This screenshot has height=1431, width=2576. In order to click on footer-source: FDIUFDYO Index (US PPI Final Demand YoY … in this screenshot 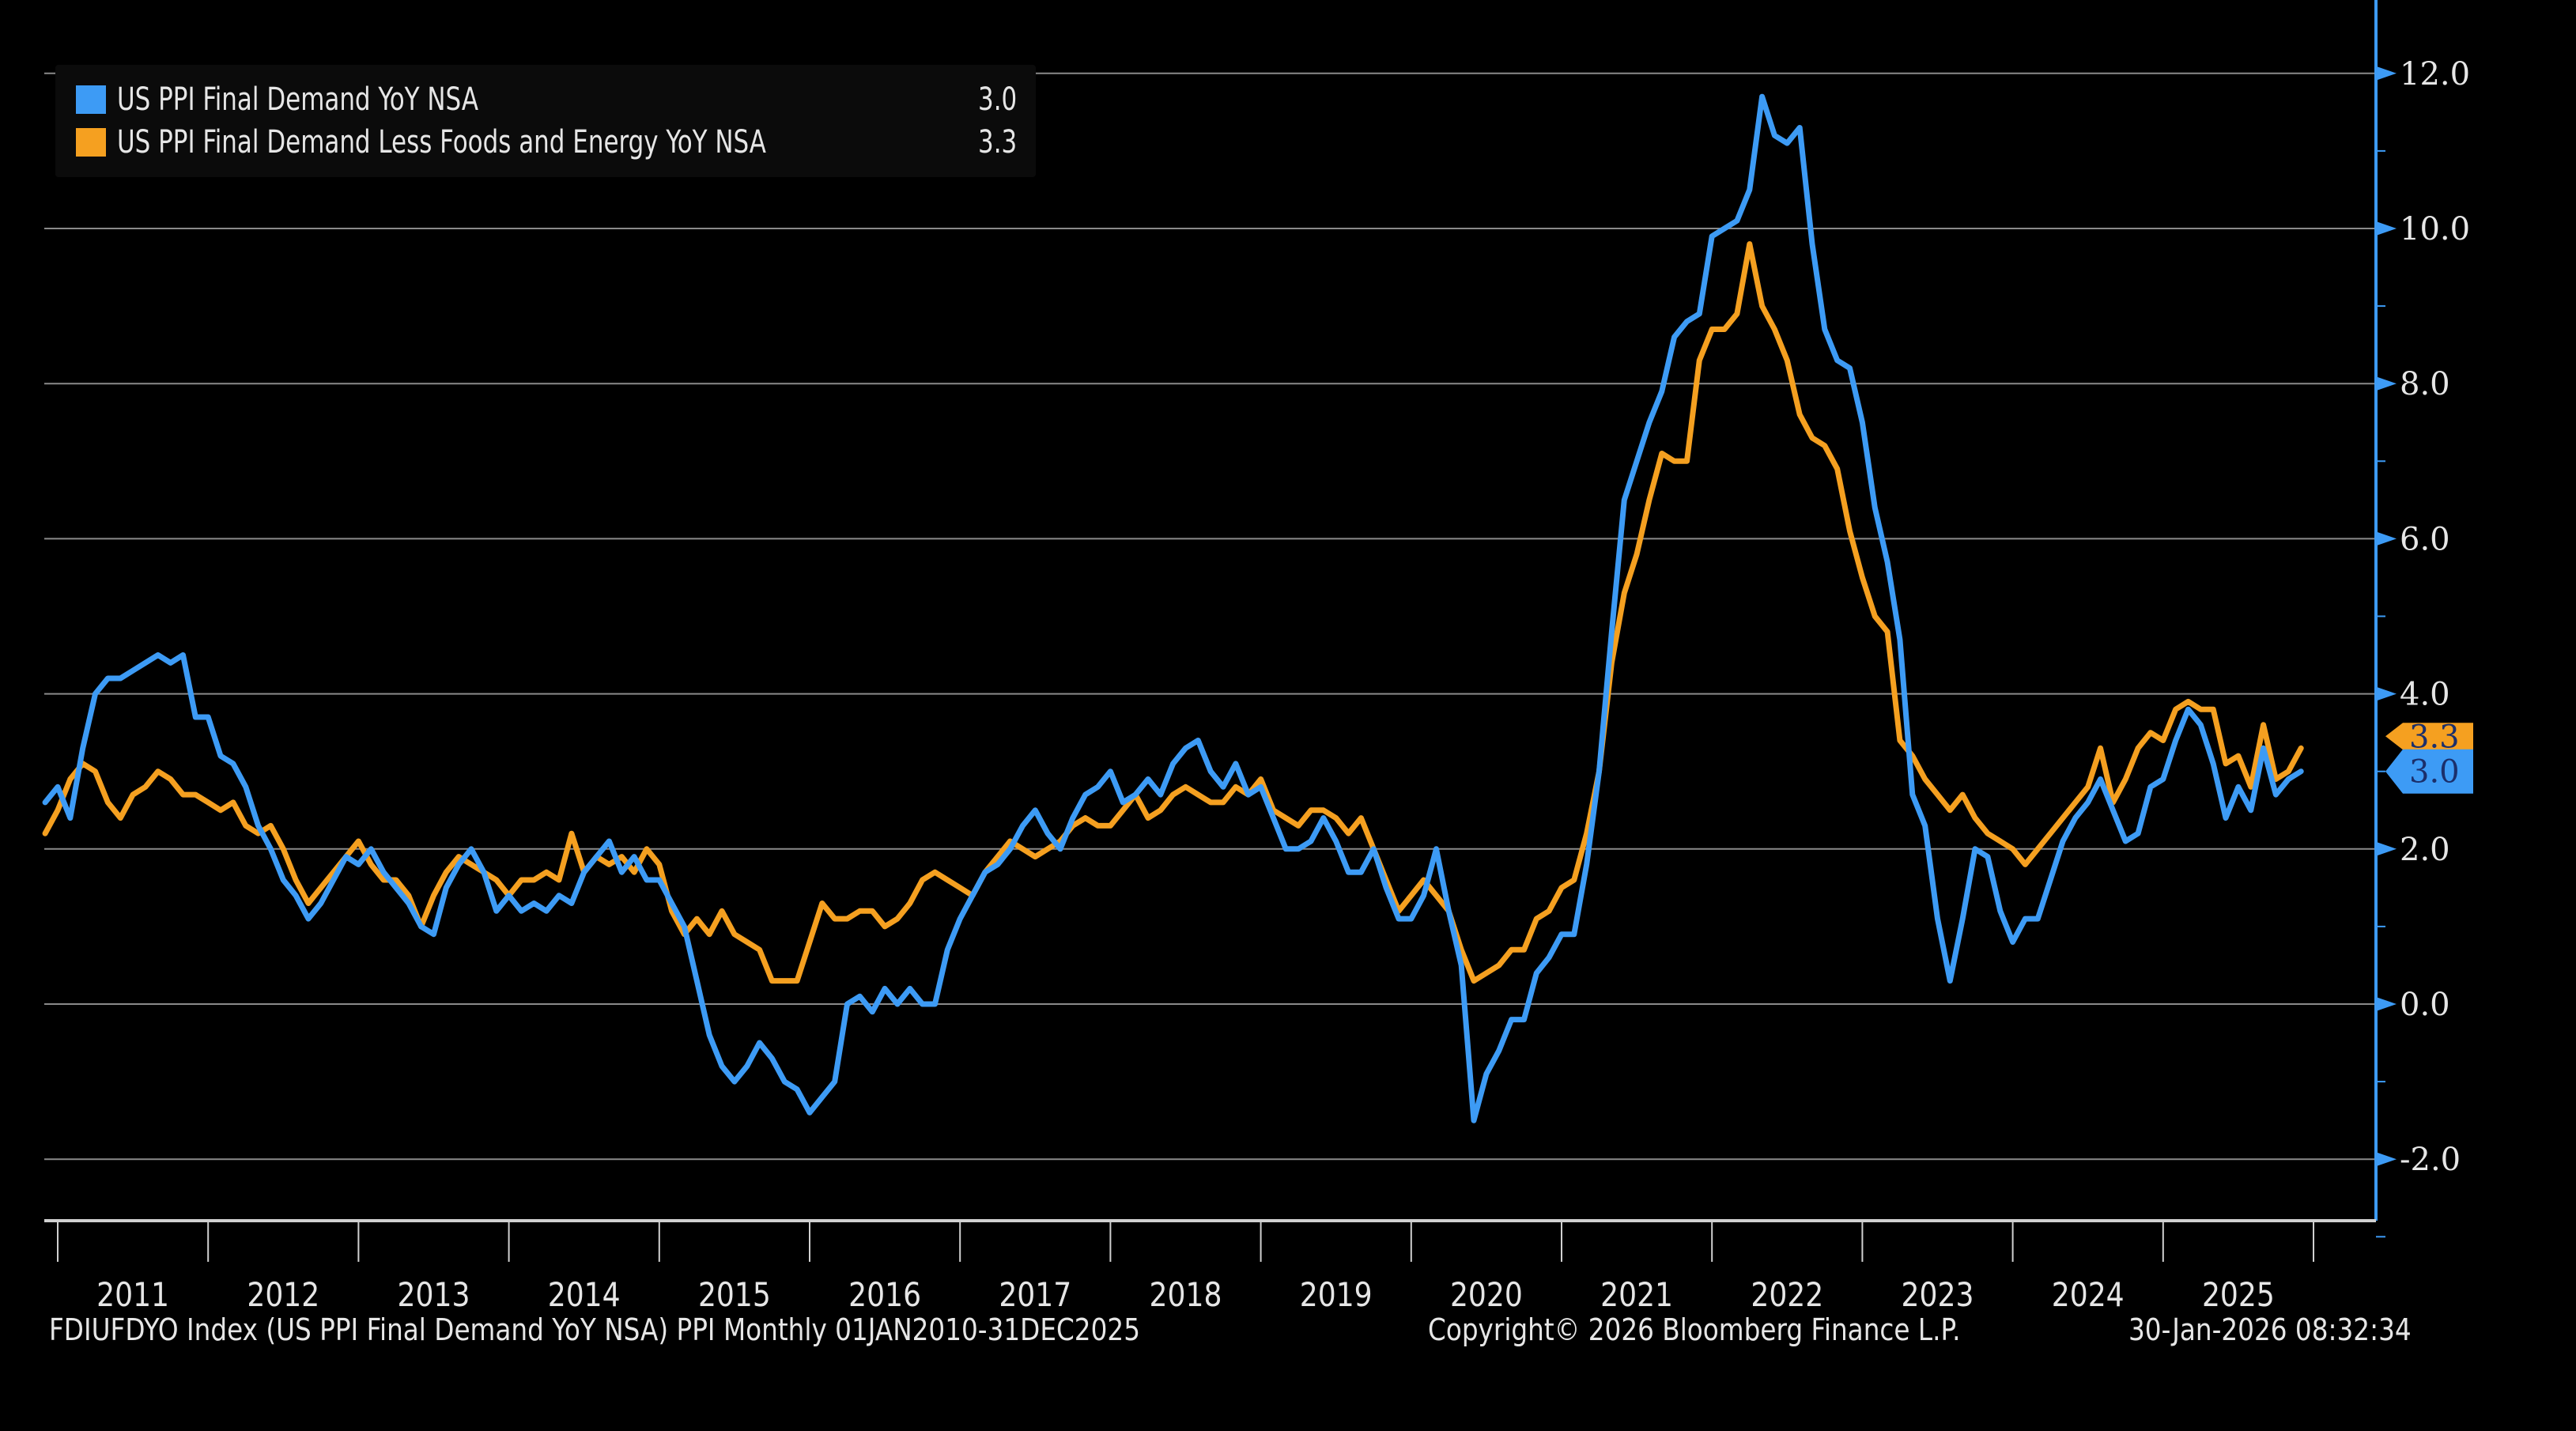, I will do `click(594, 1329)`.